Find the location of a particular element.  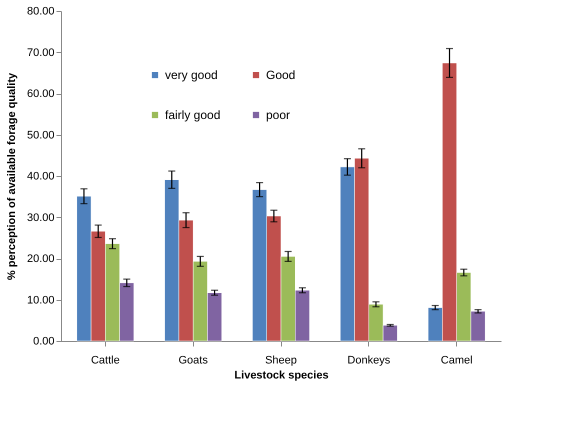

y-axis-title: % perception of available forage quality is located at coordinates (12, 176).